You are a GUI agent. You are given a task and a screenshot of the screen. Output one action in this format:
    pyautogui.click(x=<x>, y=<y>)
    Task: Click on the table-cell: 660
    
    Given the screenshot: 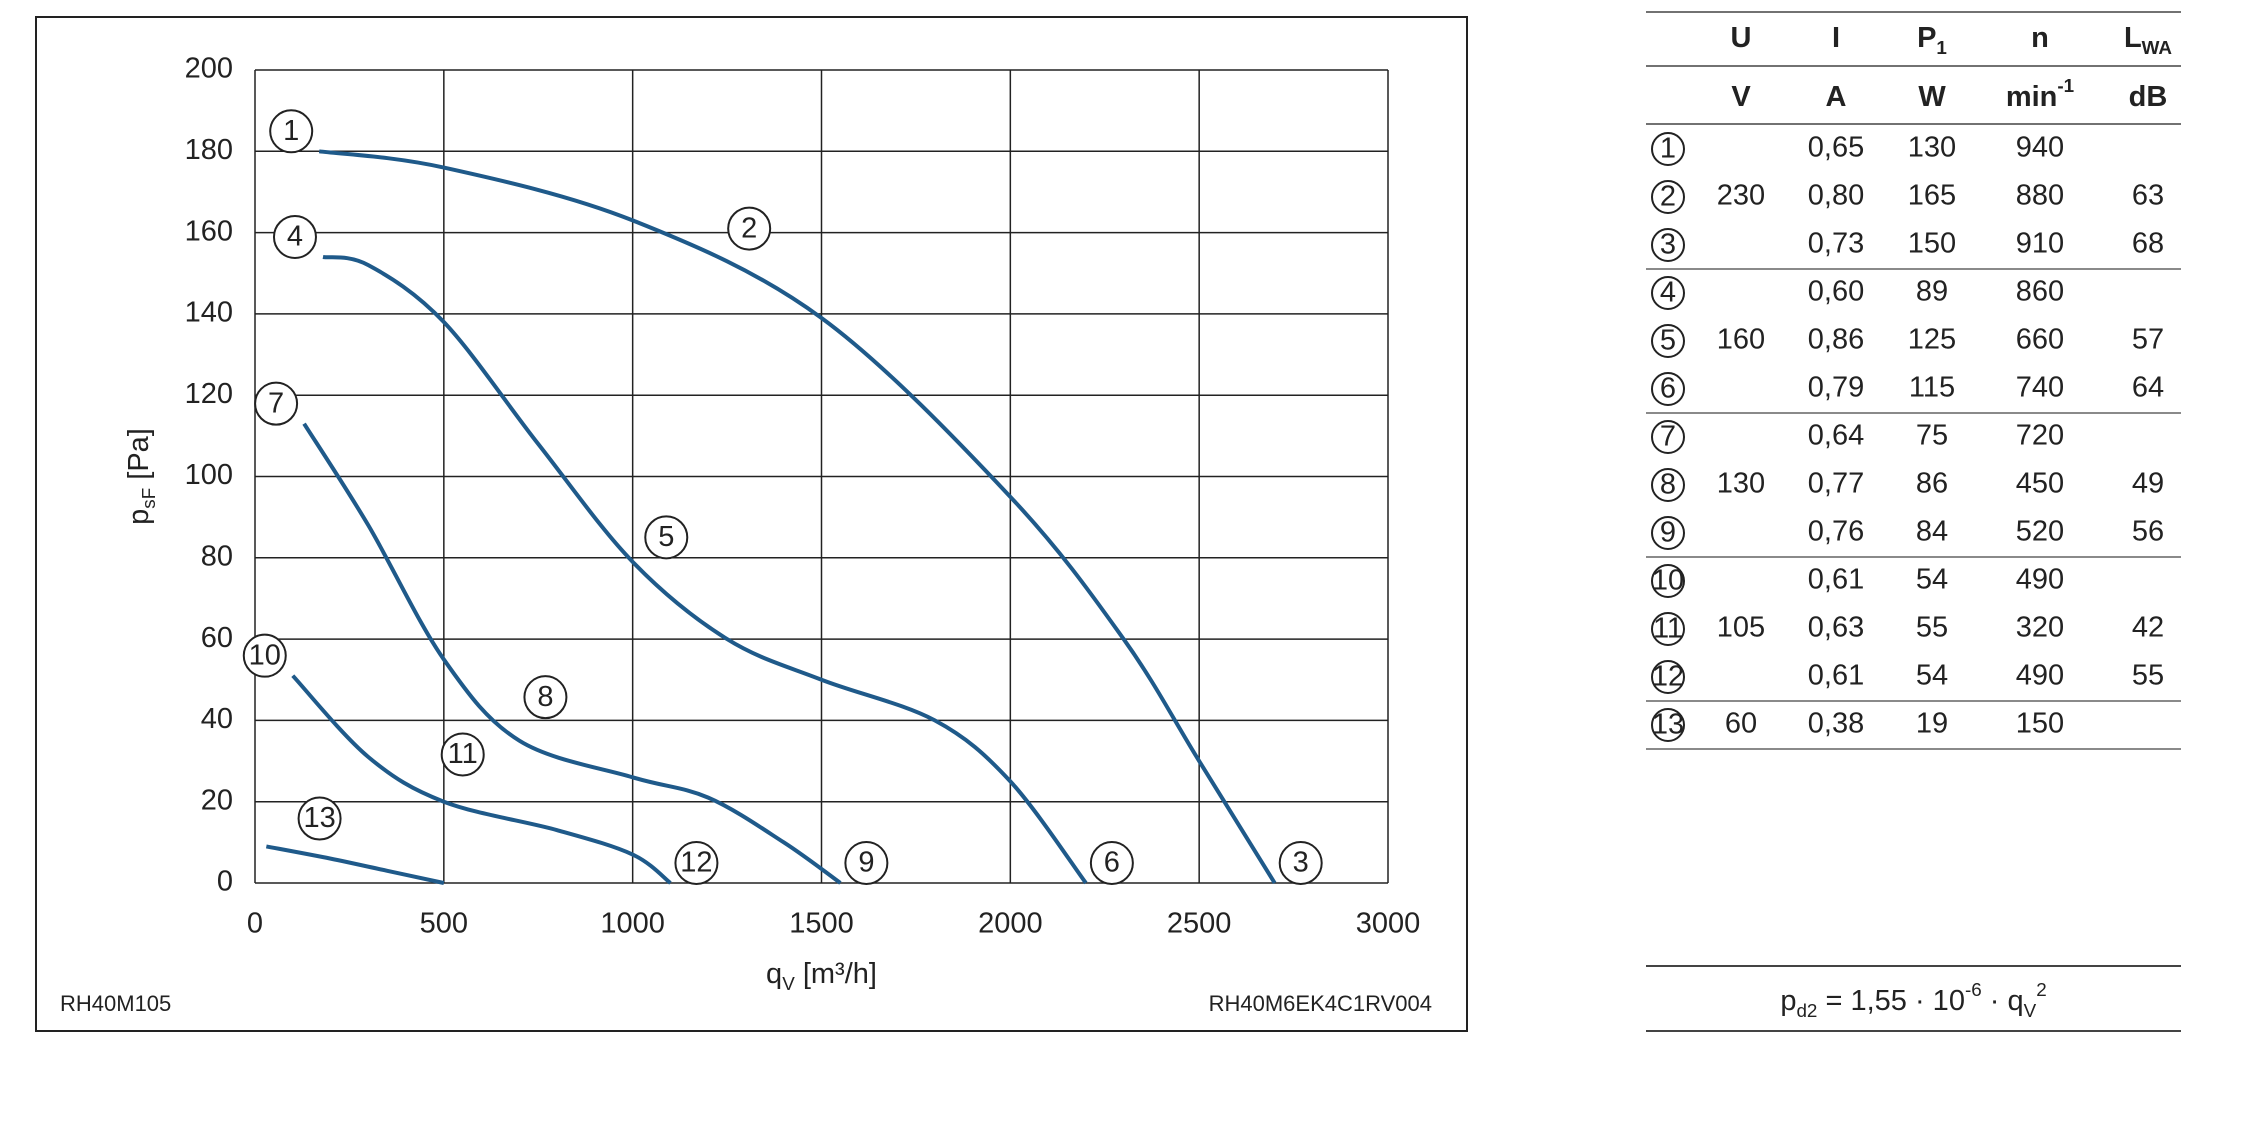 What is the action you would take?
    pyautogui.click(x=2040, y=340)
    